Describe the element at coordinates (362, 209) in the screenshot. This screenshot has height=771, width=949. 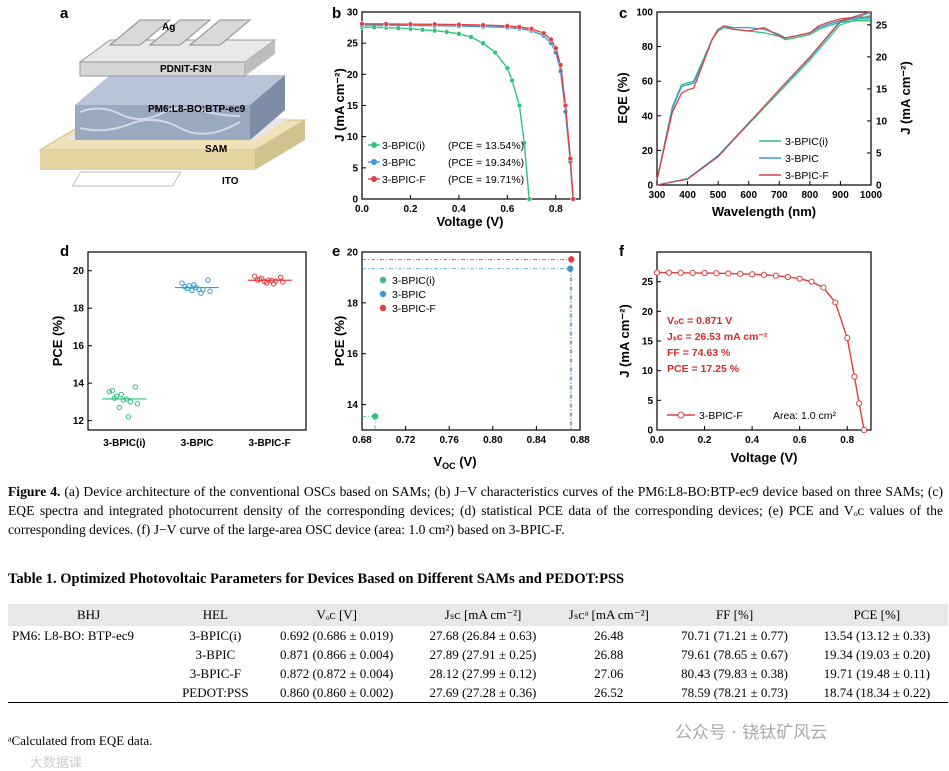
I see `x-tick-label: 0.0` at that location.